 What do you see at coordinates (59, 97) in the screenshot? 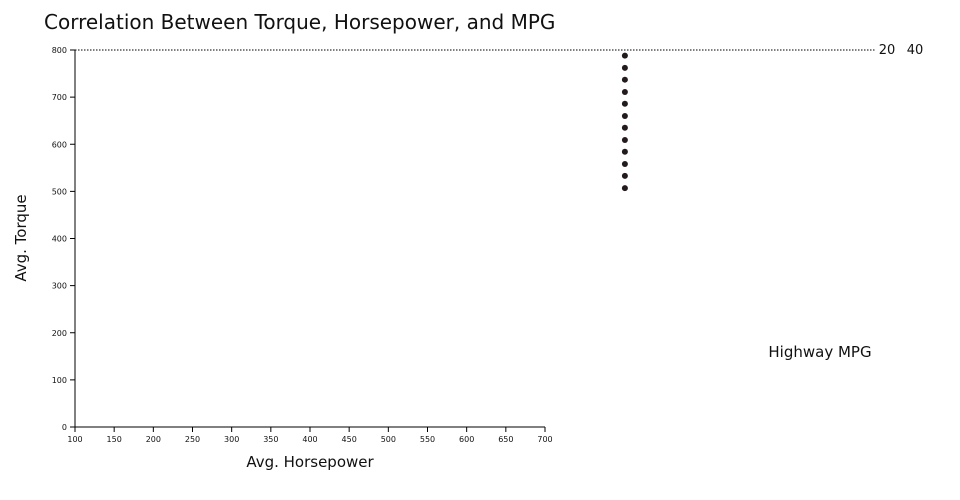
I see `y-tick-label: 700` at bounding box center [59, 97].